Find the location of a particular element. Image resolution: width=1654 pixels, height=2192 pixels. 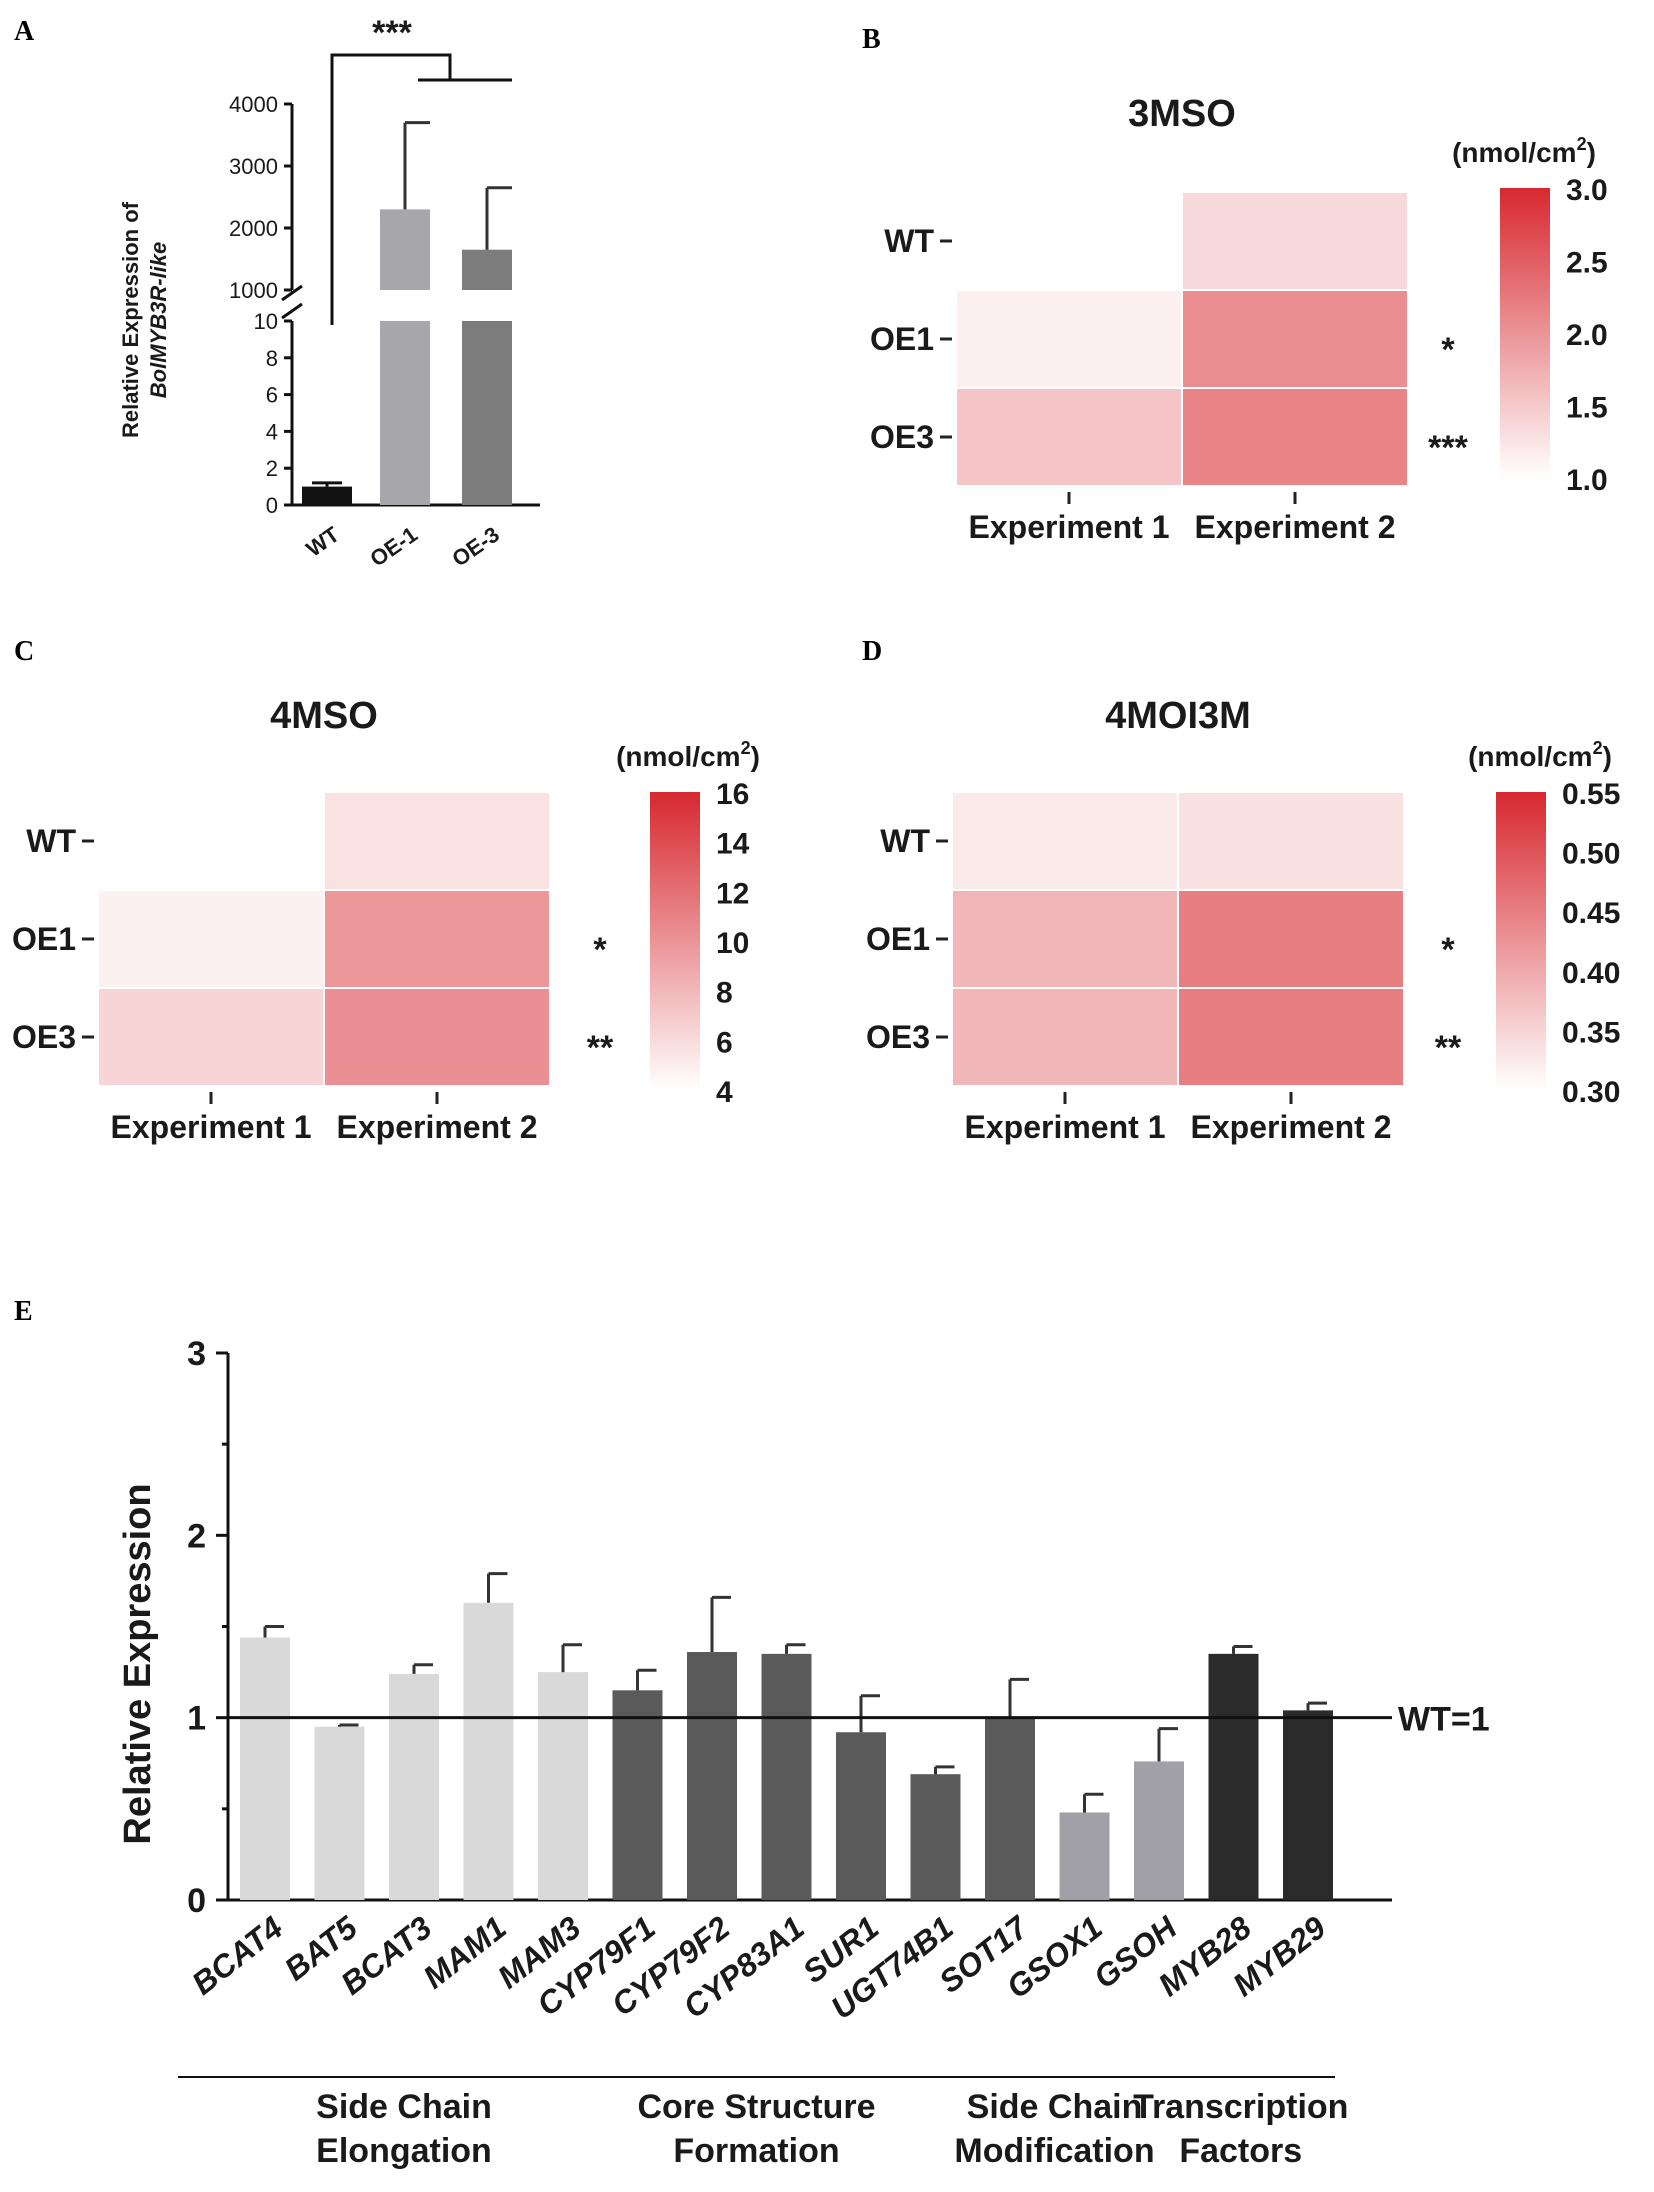

heatmap-b-cells is located at coordinates (1182, 339).